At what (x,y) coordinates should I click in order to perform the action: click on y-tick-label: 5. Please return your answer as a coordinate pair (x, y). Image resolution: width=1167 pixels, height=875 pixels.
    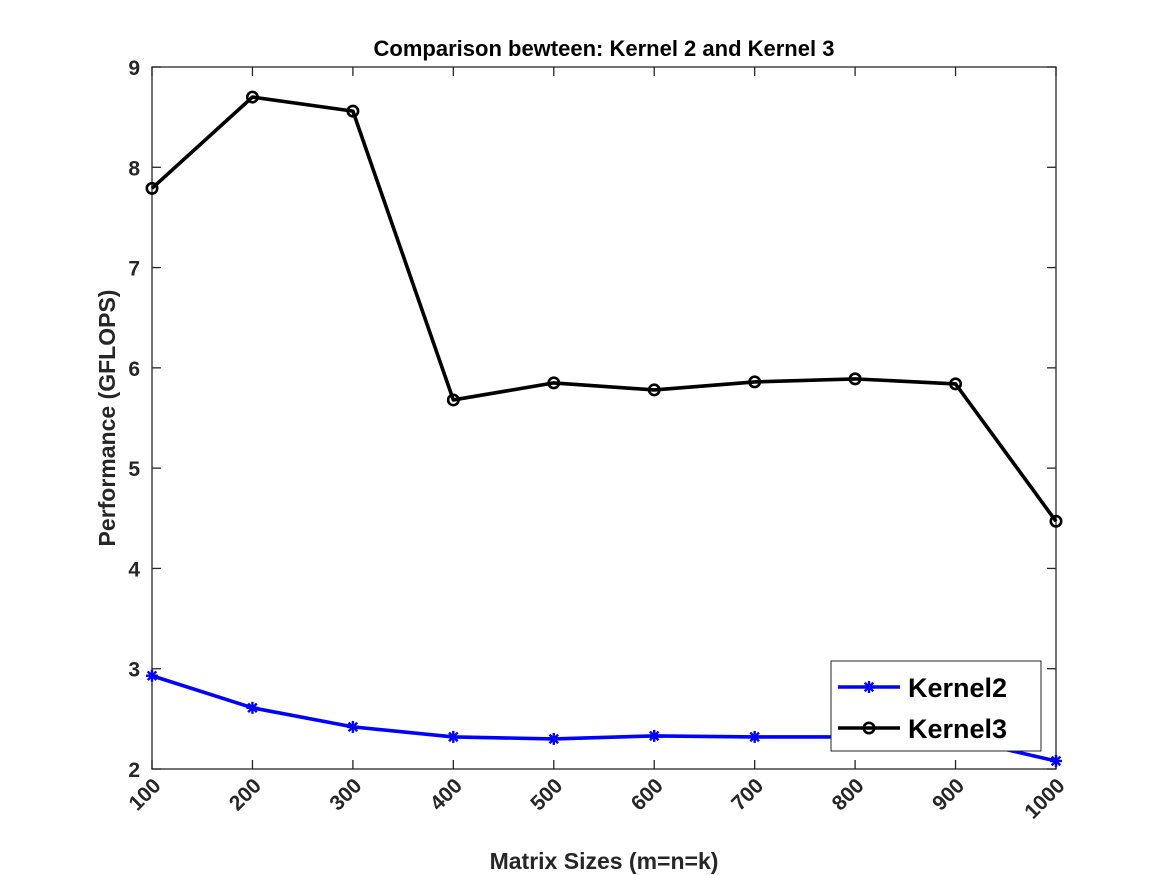
    Looking at the image, I should click on (134, 469).